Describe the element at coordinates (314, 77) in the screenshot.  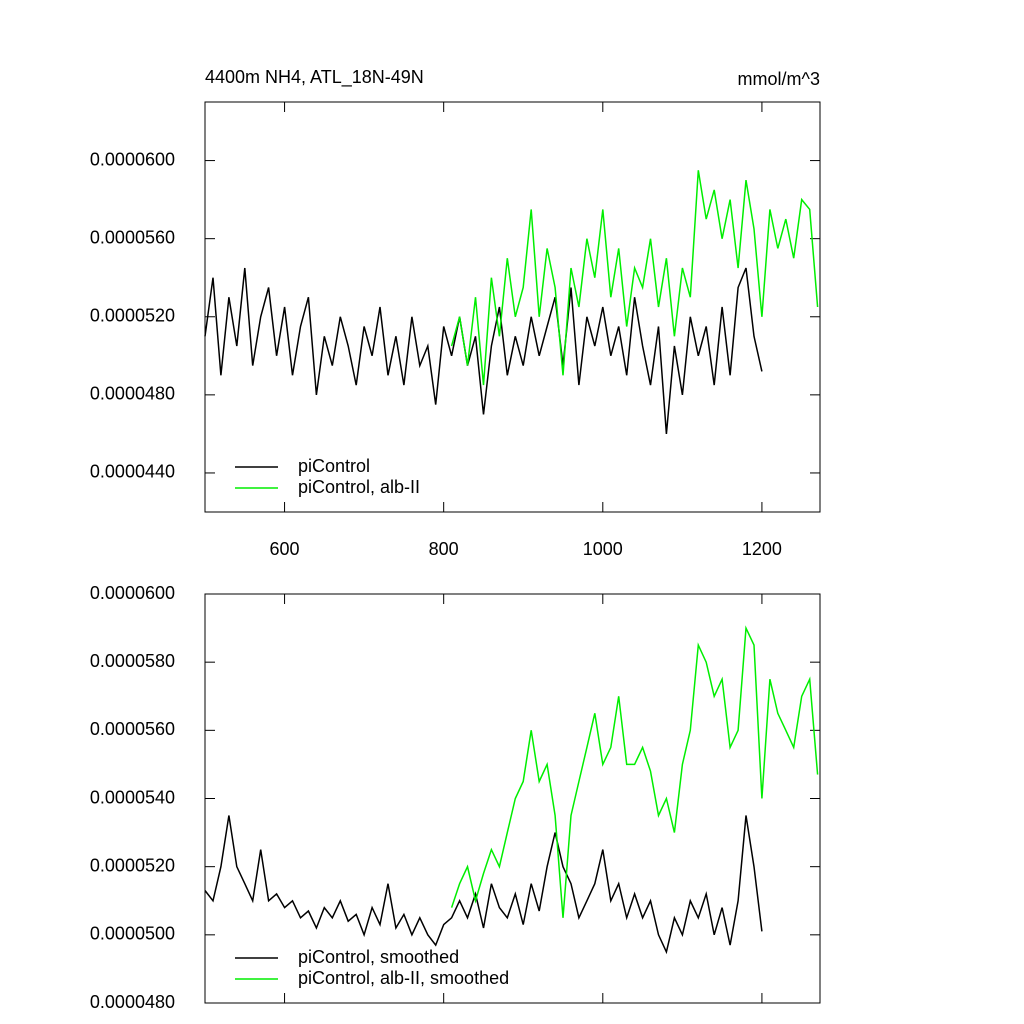
I see `chart-title: 4400m NH4, ATL_18N-49N` at that location.